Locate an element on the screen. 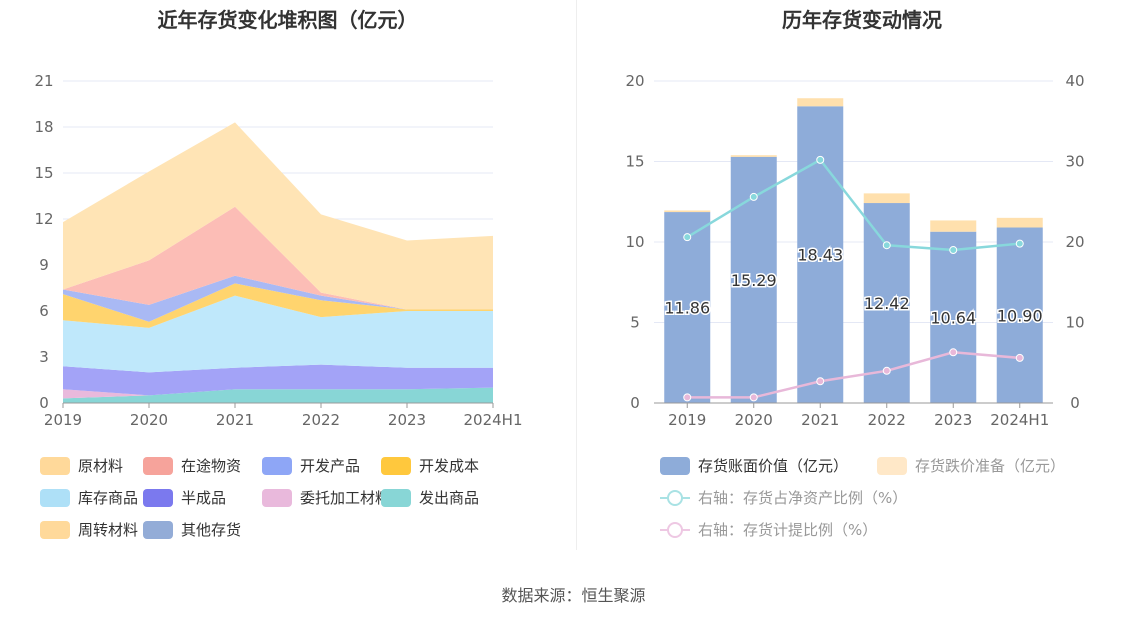 Image resolution: width=1147 pixels, height=619 pixels. left-legend-item: 半成品 is located at coordinates (184, 497).